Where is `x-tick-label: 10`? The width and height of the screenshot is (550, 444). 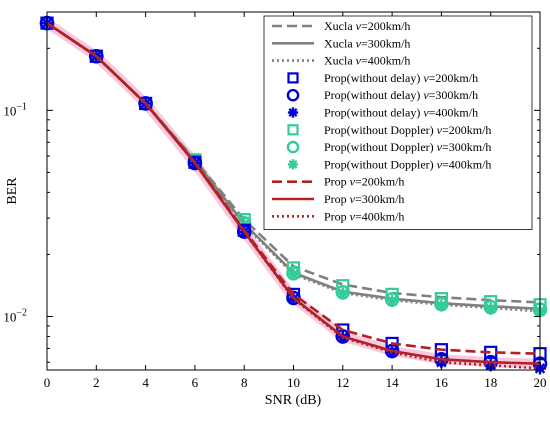
x-tick-label: 10 is located at coordinates (293, 382).